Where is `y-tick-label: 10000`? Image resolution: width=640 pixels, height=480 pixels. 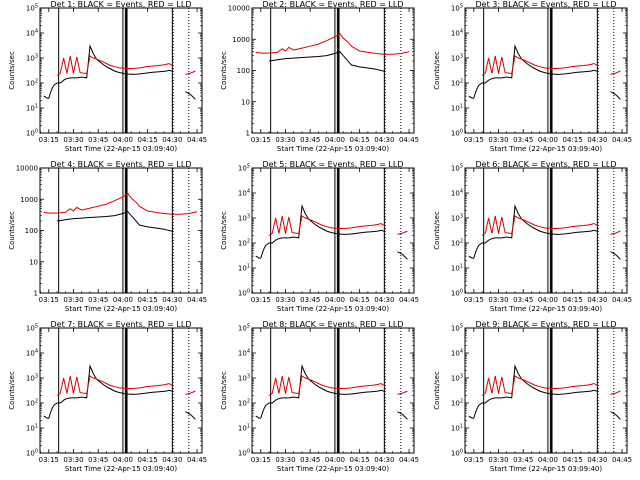 y-tick-label: 10000 is located at coordinates (27, 169).